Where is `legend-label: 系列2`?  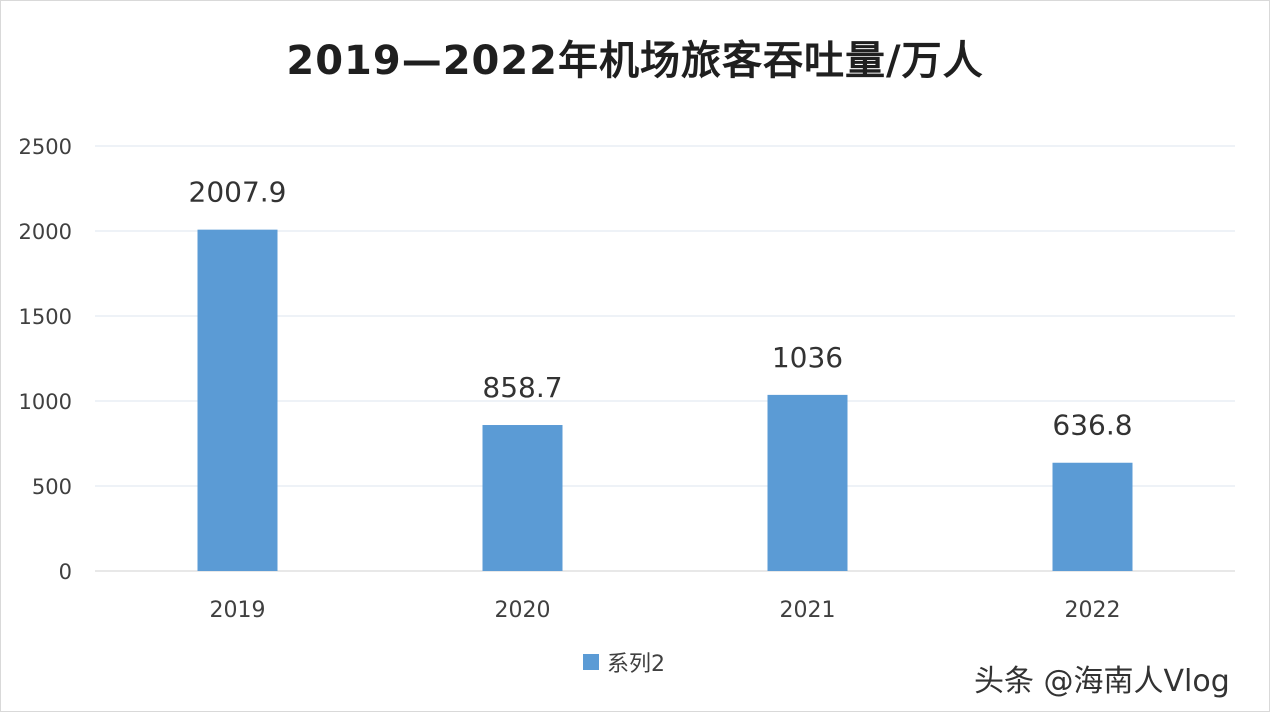 legend-label: 系列2 is located at coordinates (636, 664).